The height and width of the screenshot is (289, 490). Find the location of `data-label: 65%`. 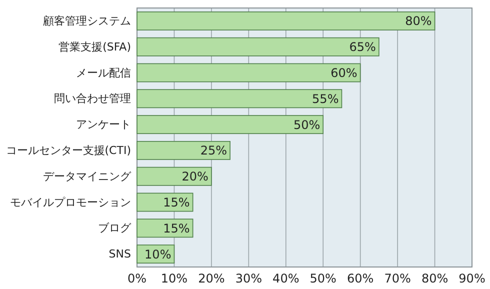

data-label: 65% is located at coordinates (362, 47).